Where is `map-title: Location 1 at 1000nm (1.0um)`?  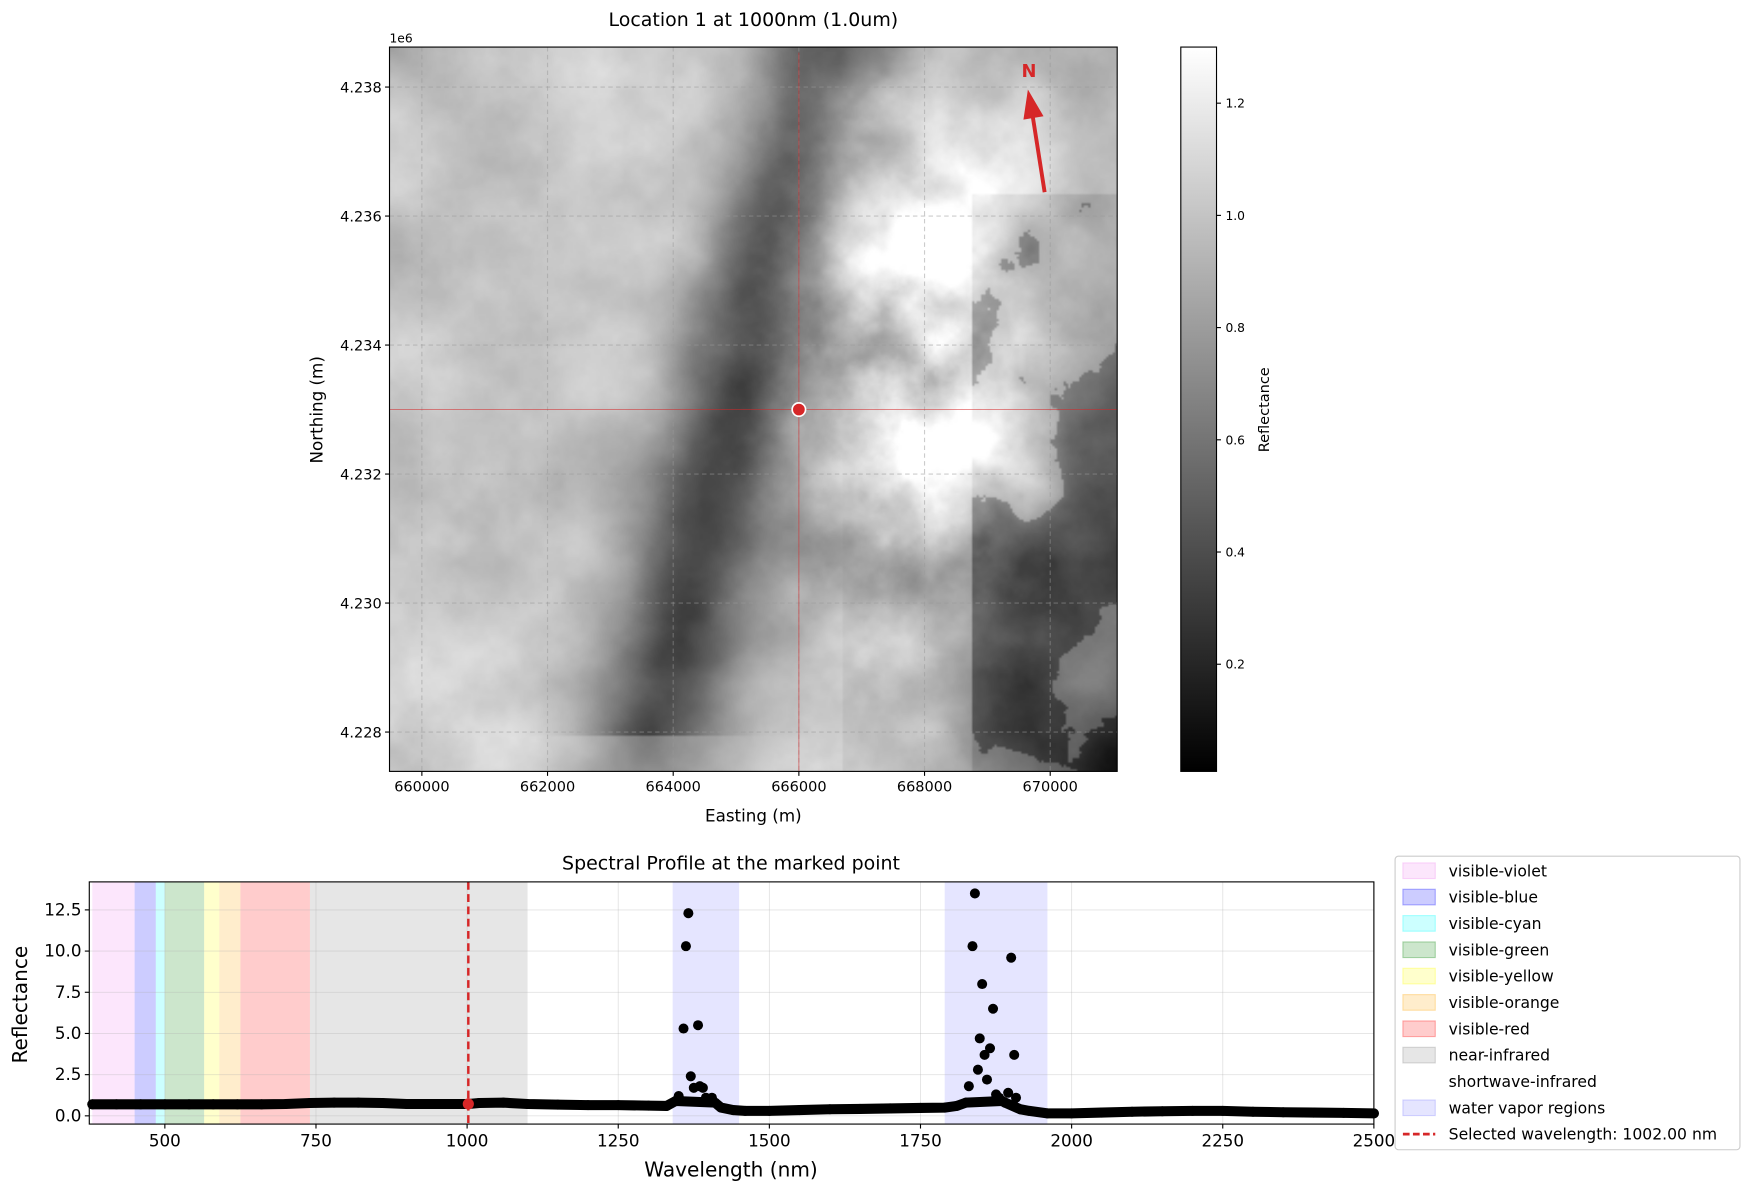
map-title: Location 1 at 1000nm (1.0um) is located at coordinates (753, 20).